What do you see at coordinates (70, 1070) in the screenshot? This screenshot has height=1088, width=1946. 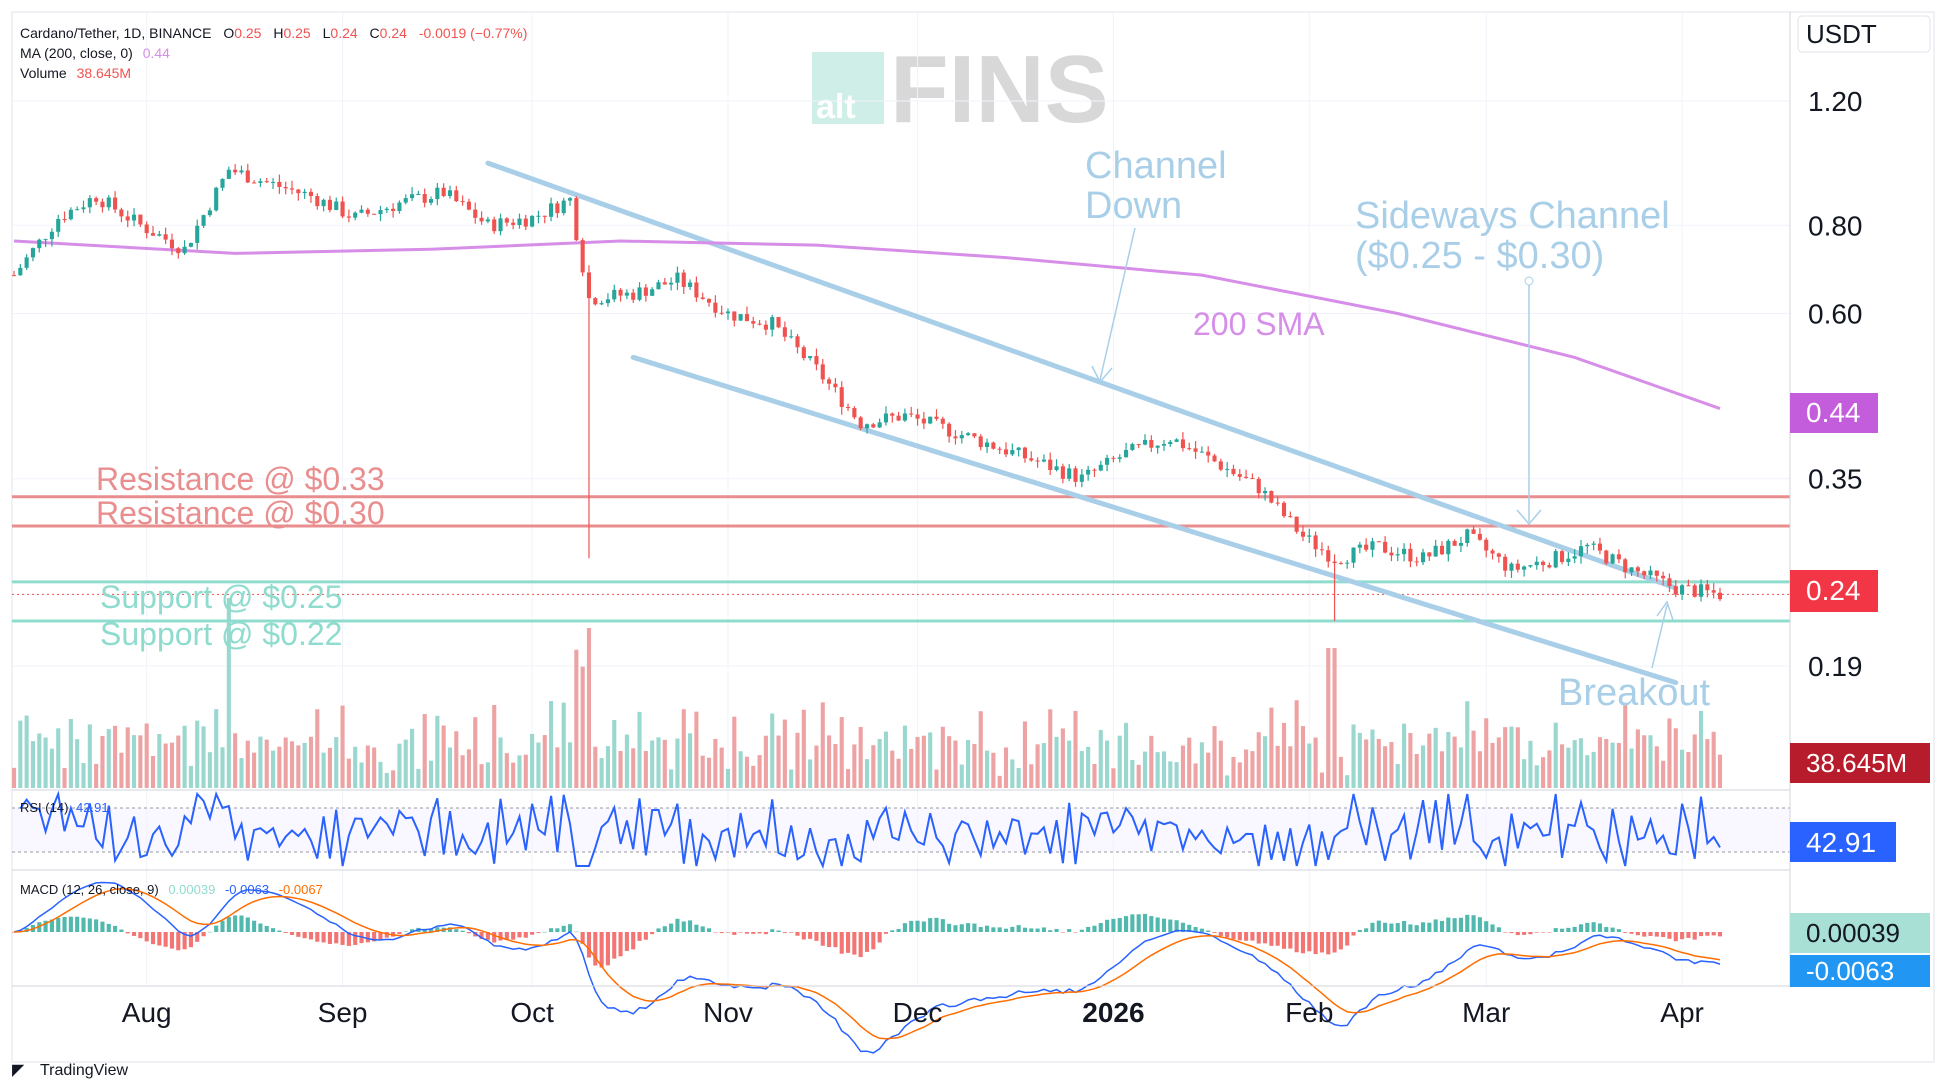 I see `tradingview-brand: ◤ TradingView` at bounding box center [70, 1070].